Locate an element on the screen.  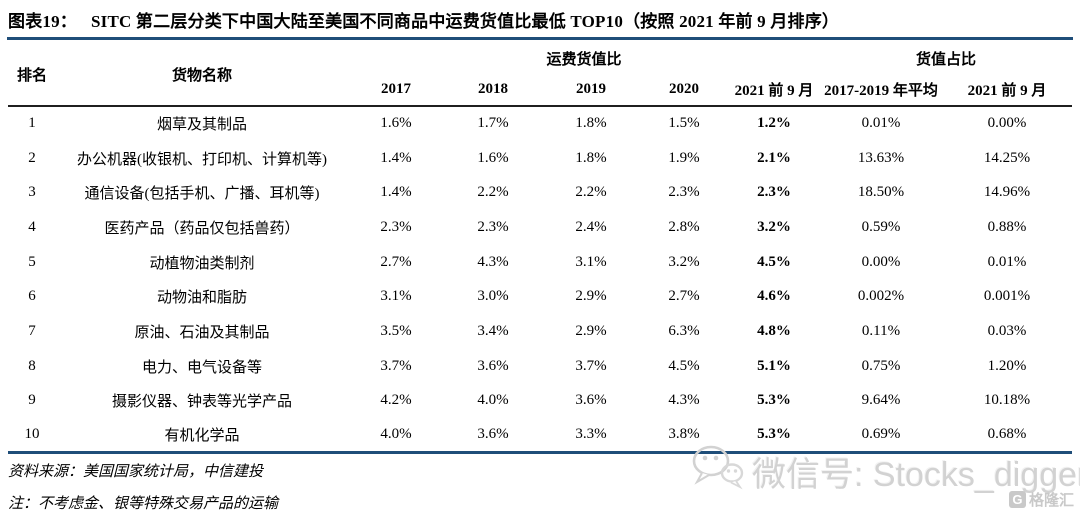
cell-2017: 3.7% is located at coordinates (396, 365).